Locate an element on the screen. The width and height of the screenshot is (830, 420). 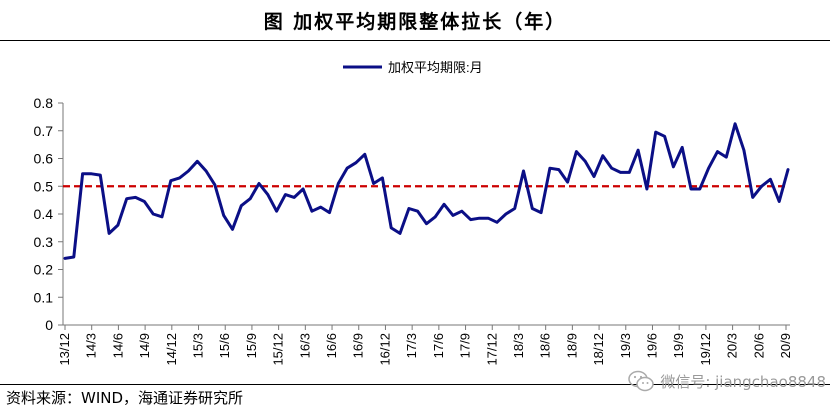
watermark: 微信号: jiangchao8848 is located at coordinates (727, 381).